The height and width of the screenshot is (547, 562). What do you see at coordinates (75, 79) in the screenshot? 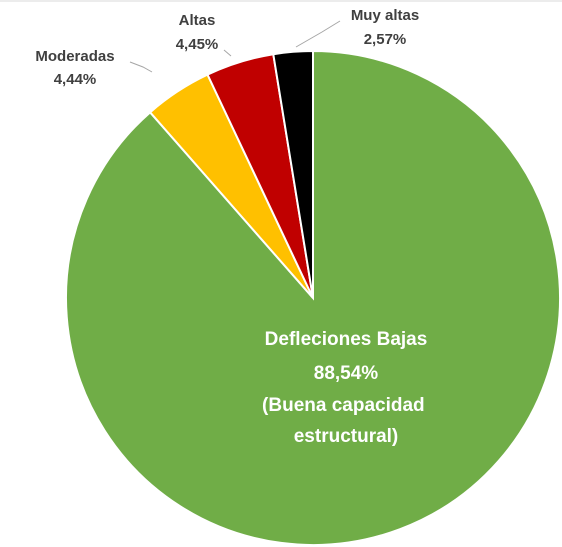
I see `value-label: 4,44%` at bounding box center [75, 79].